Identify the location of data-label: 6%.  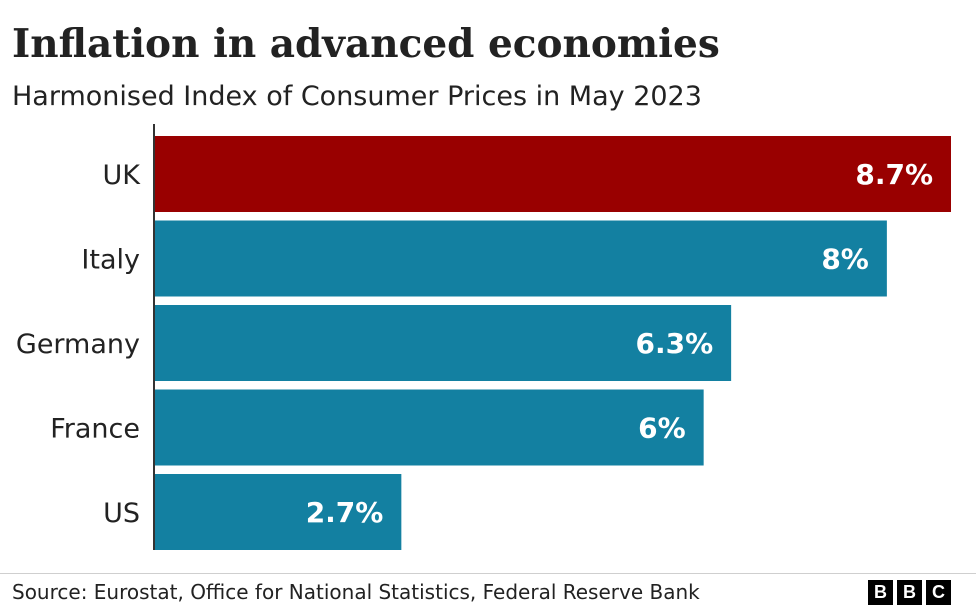
(662, 428).